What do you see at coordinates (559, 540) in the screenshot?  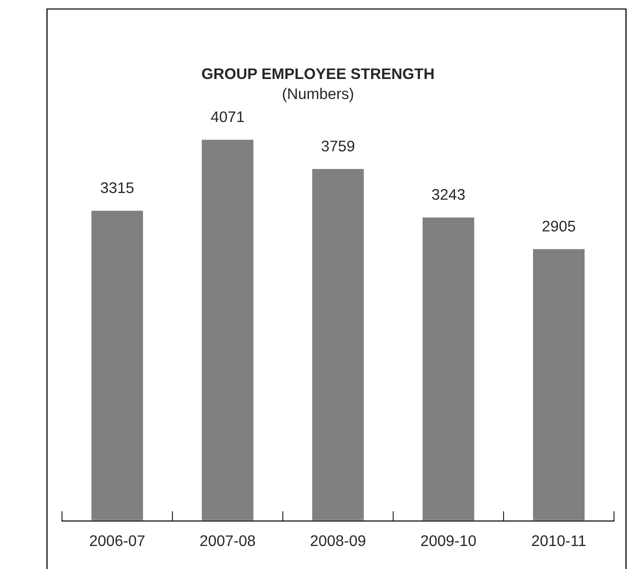 I see `x-tick-label: 2010-11` at bounding box center [559, 540].